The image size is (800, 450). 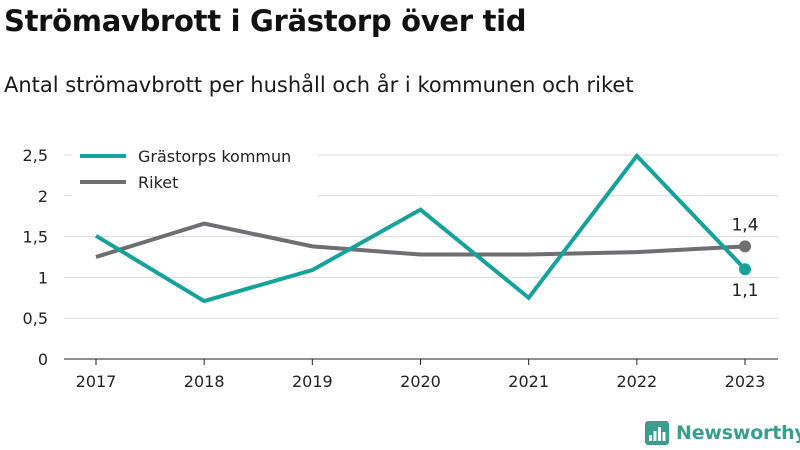 I want to click on chart-title: Strömavbrott i Grästorp över tid, so click(x=265, y=21).